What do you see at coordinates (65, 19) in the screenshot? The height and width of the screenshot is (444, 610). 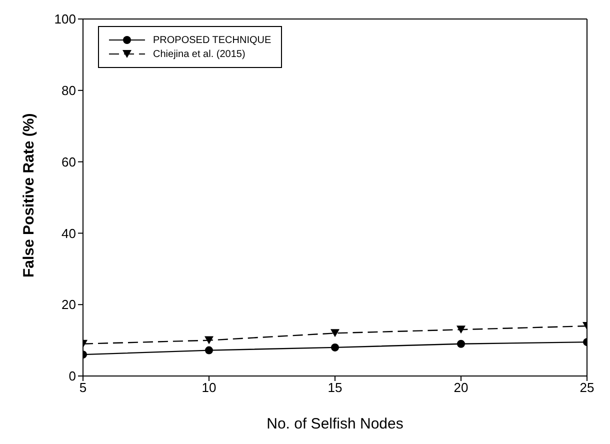 I see `y-tick-label: 100` at bounding box center [65, 19].